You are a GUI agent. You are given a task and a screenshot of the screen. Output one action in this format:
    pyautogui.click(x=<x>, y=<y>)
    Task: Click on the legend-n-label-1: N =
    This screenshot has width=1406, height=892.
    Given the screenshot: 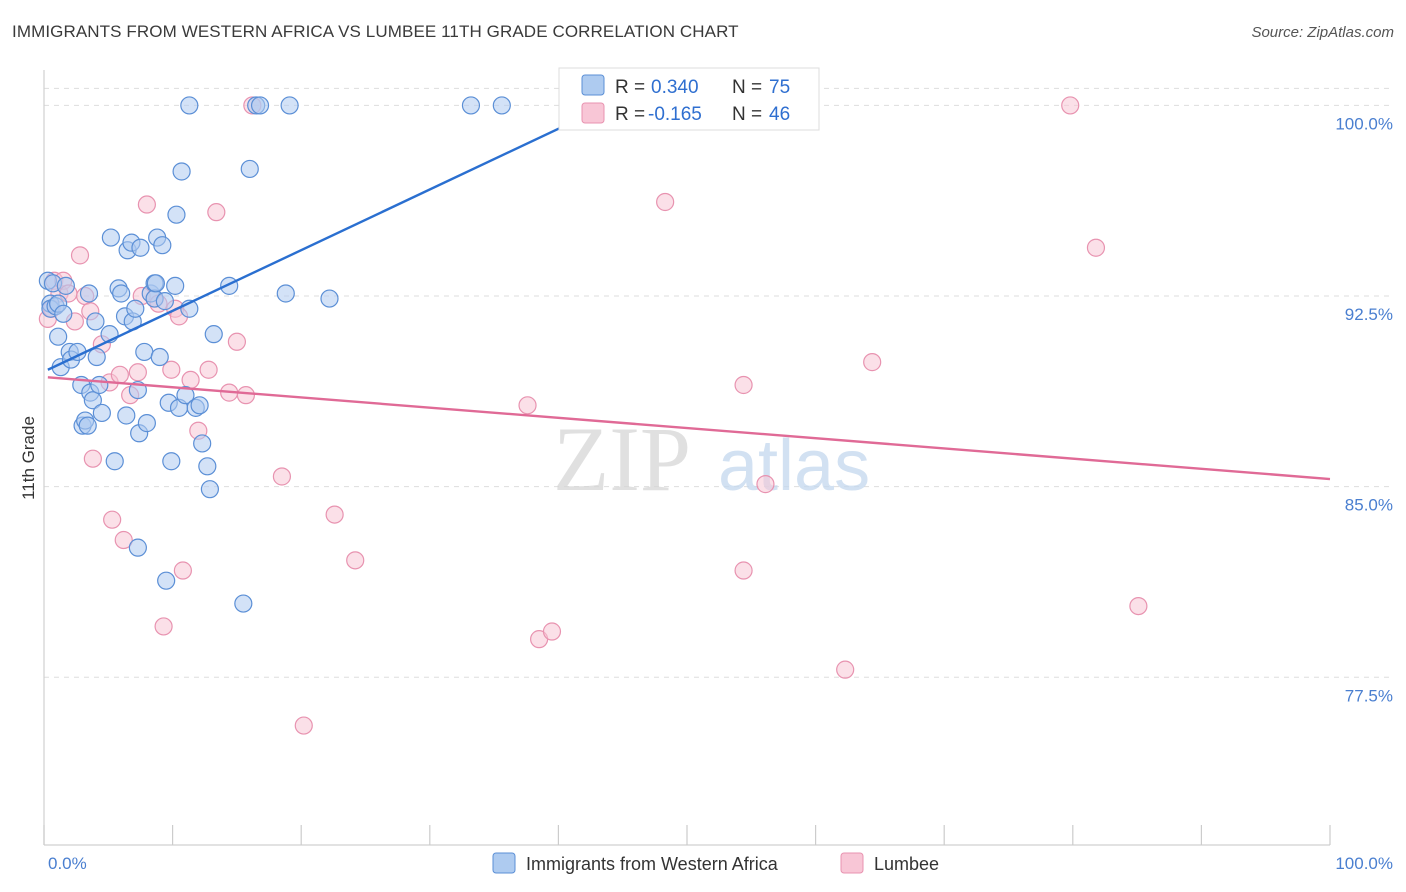 What is the action you would take?
    pyautogui.click(x=747, y=87)
    